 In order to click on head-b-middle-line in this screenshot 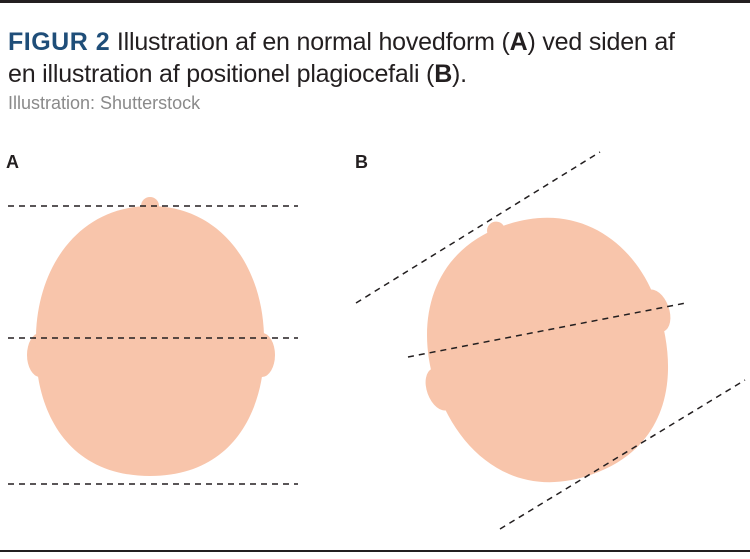, I will do `click(547, 330)`.